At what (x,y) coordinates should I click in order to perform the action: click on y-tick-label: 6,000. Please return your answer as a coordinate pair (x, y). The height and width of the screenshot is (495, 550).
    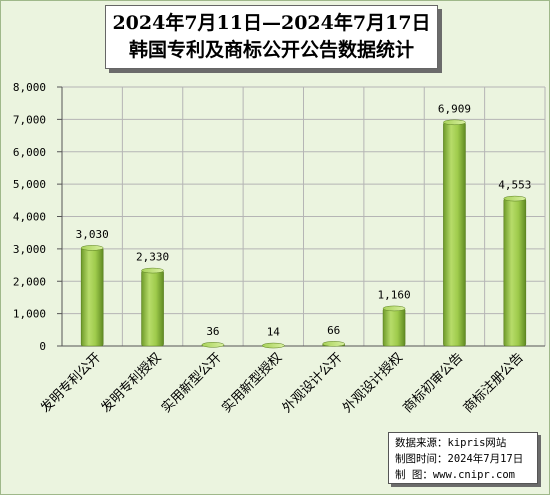
    Looking at the image, I should click on (29, 152).